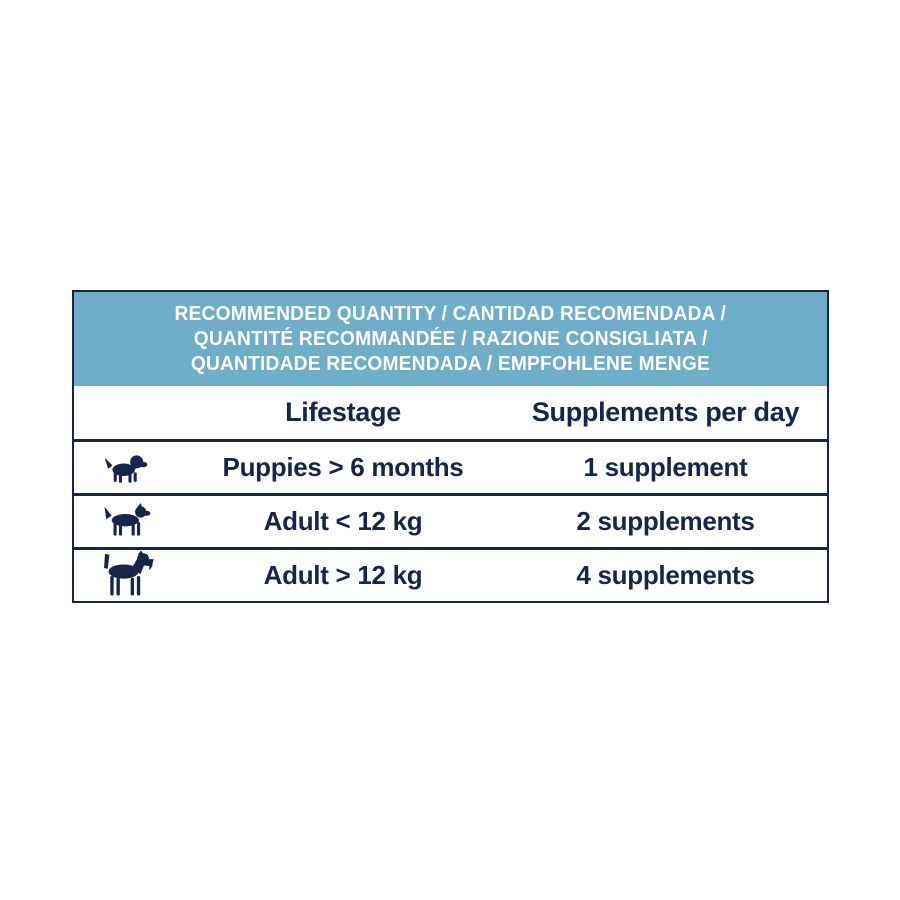 The height and width of the screenshot is (900, 900). I want to click on small-dog-icon, so click(128, 521).